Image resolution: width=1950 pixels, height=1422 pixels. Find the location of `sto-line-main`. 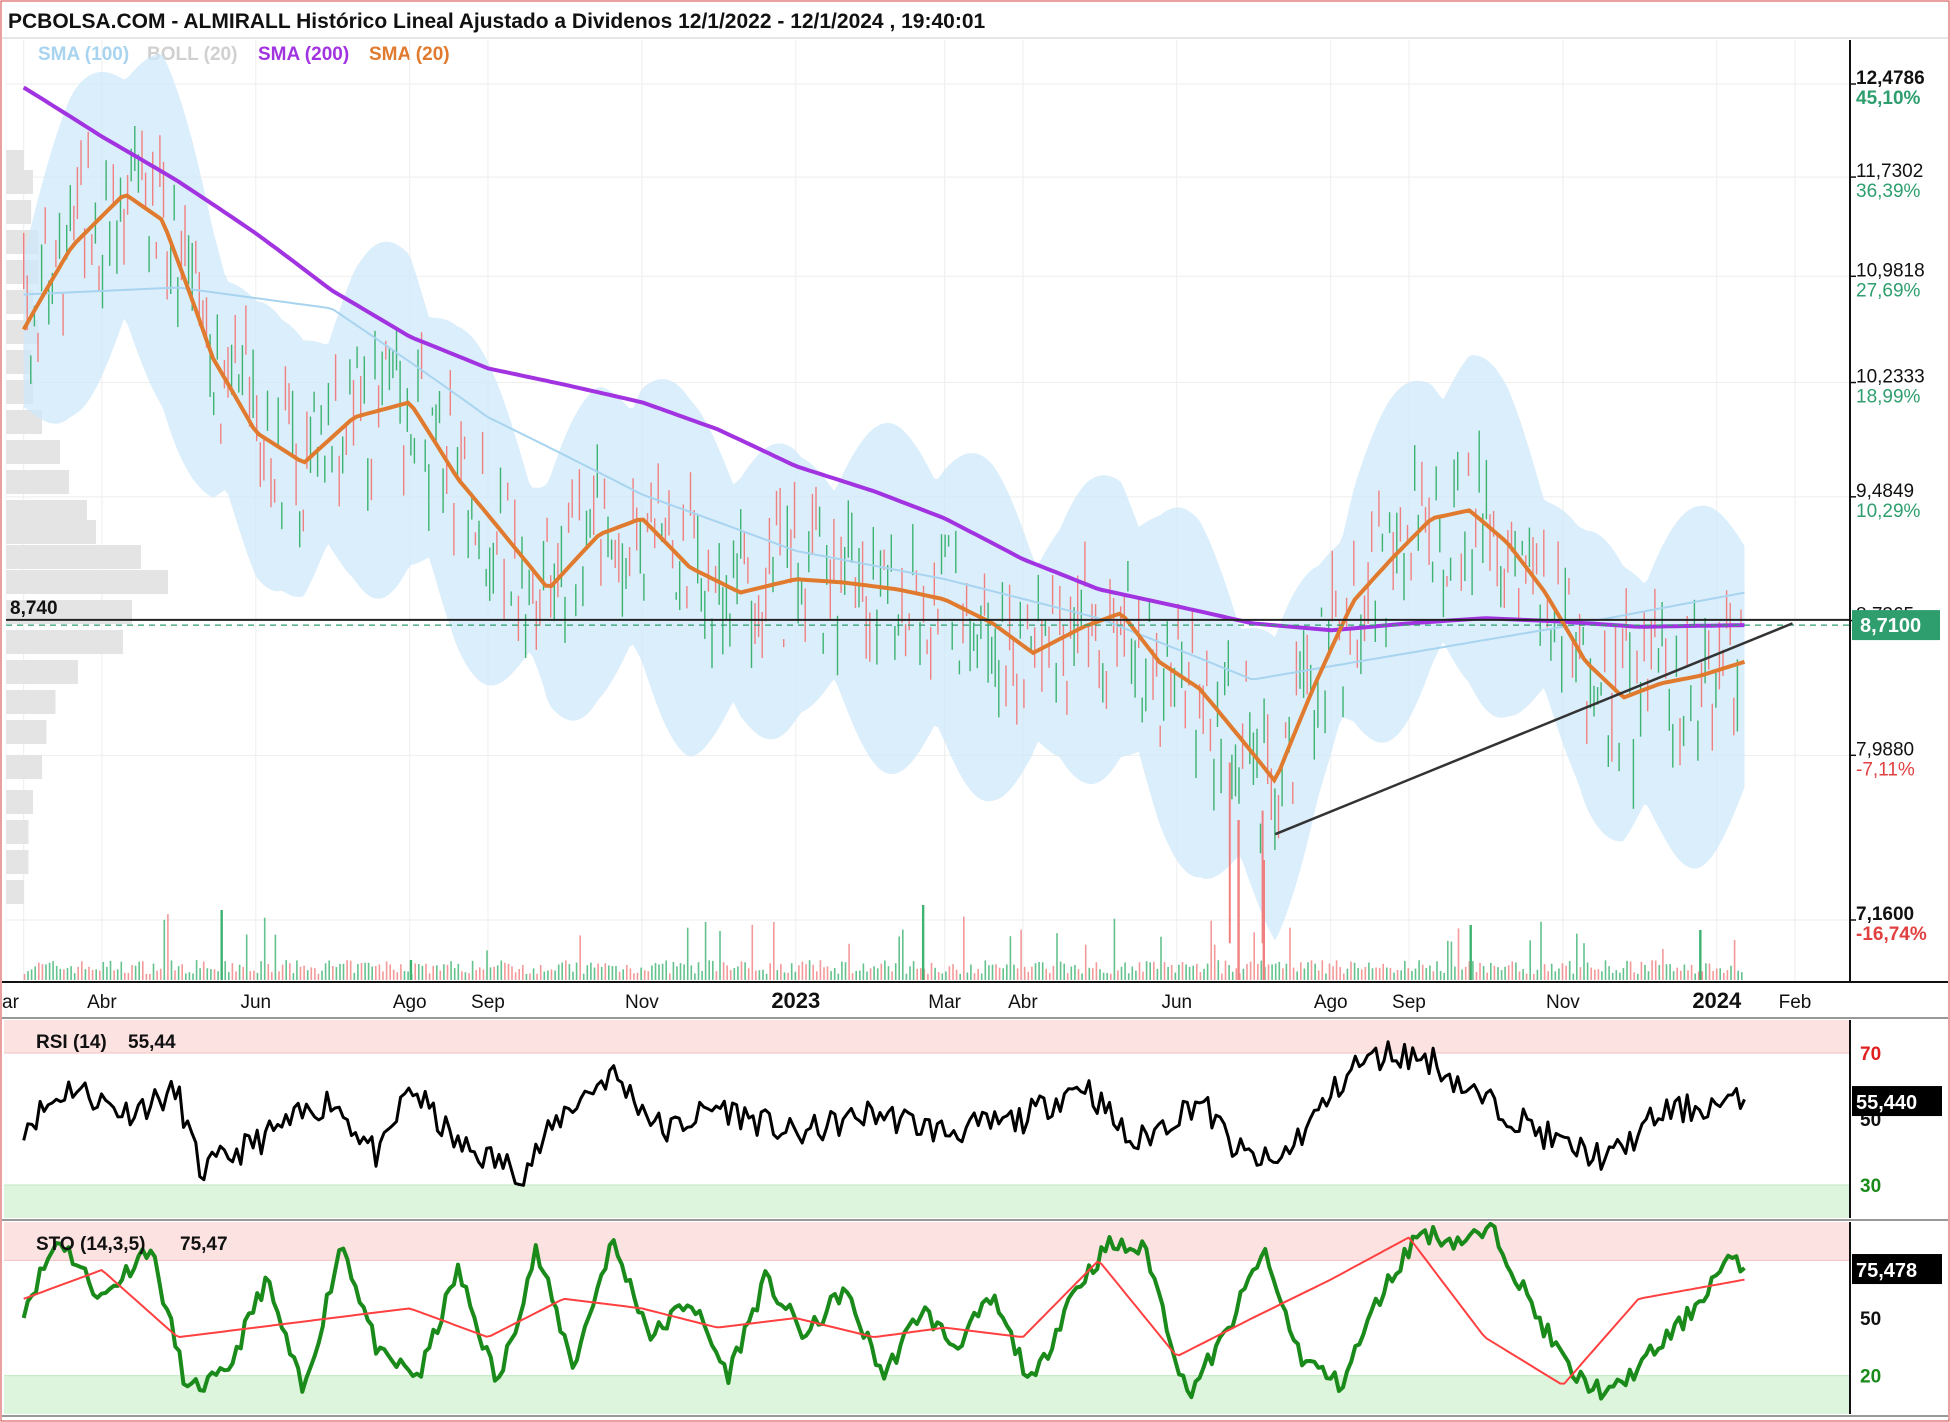

sto-line-main is located at coordinates (883, 1311).